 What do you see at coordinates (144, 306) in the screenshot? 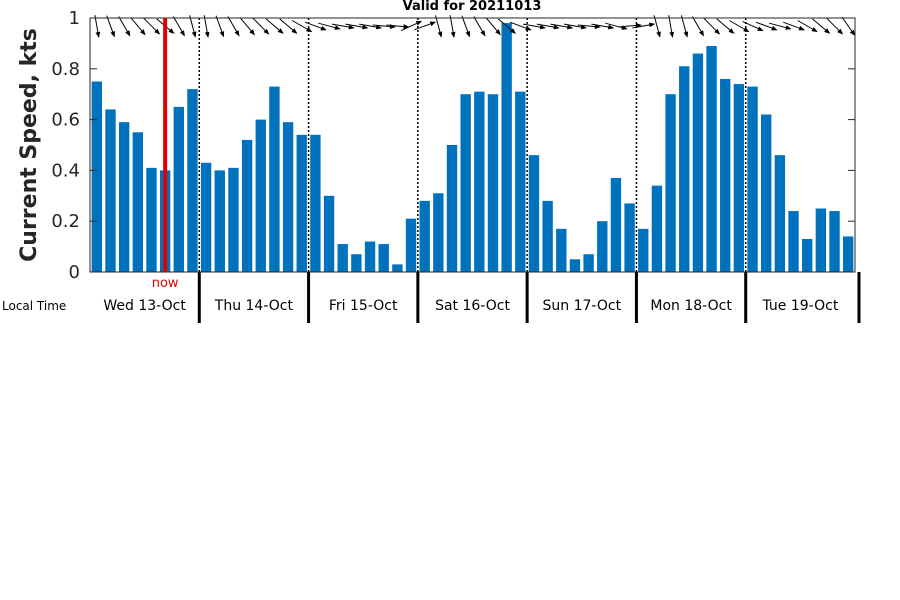
I see `day-label: Wed 13-Oct` at bounding box center [144, 306].